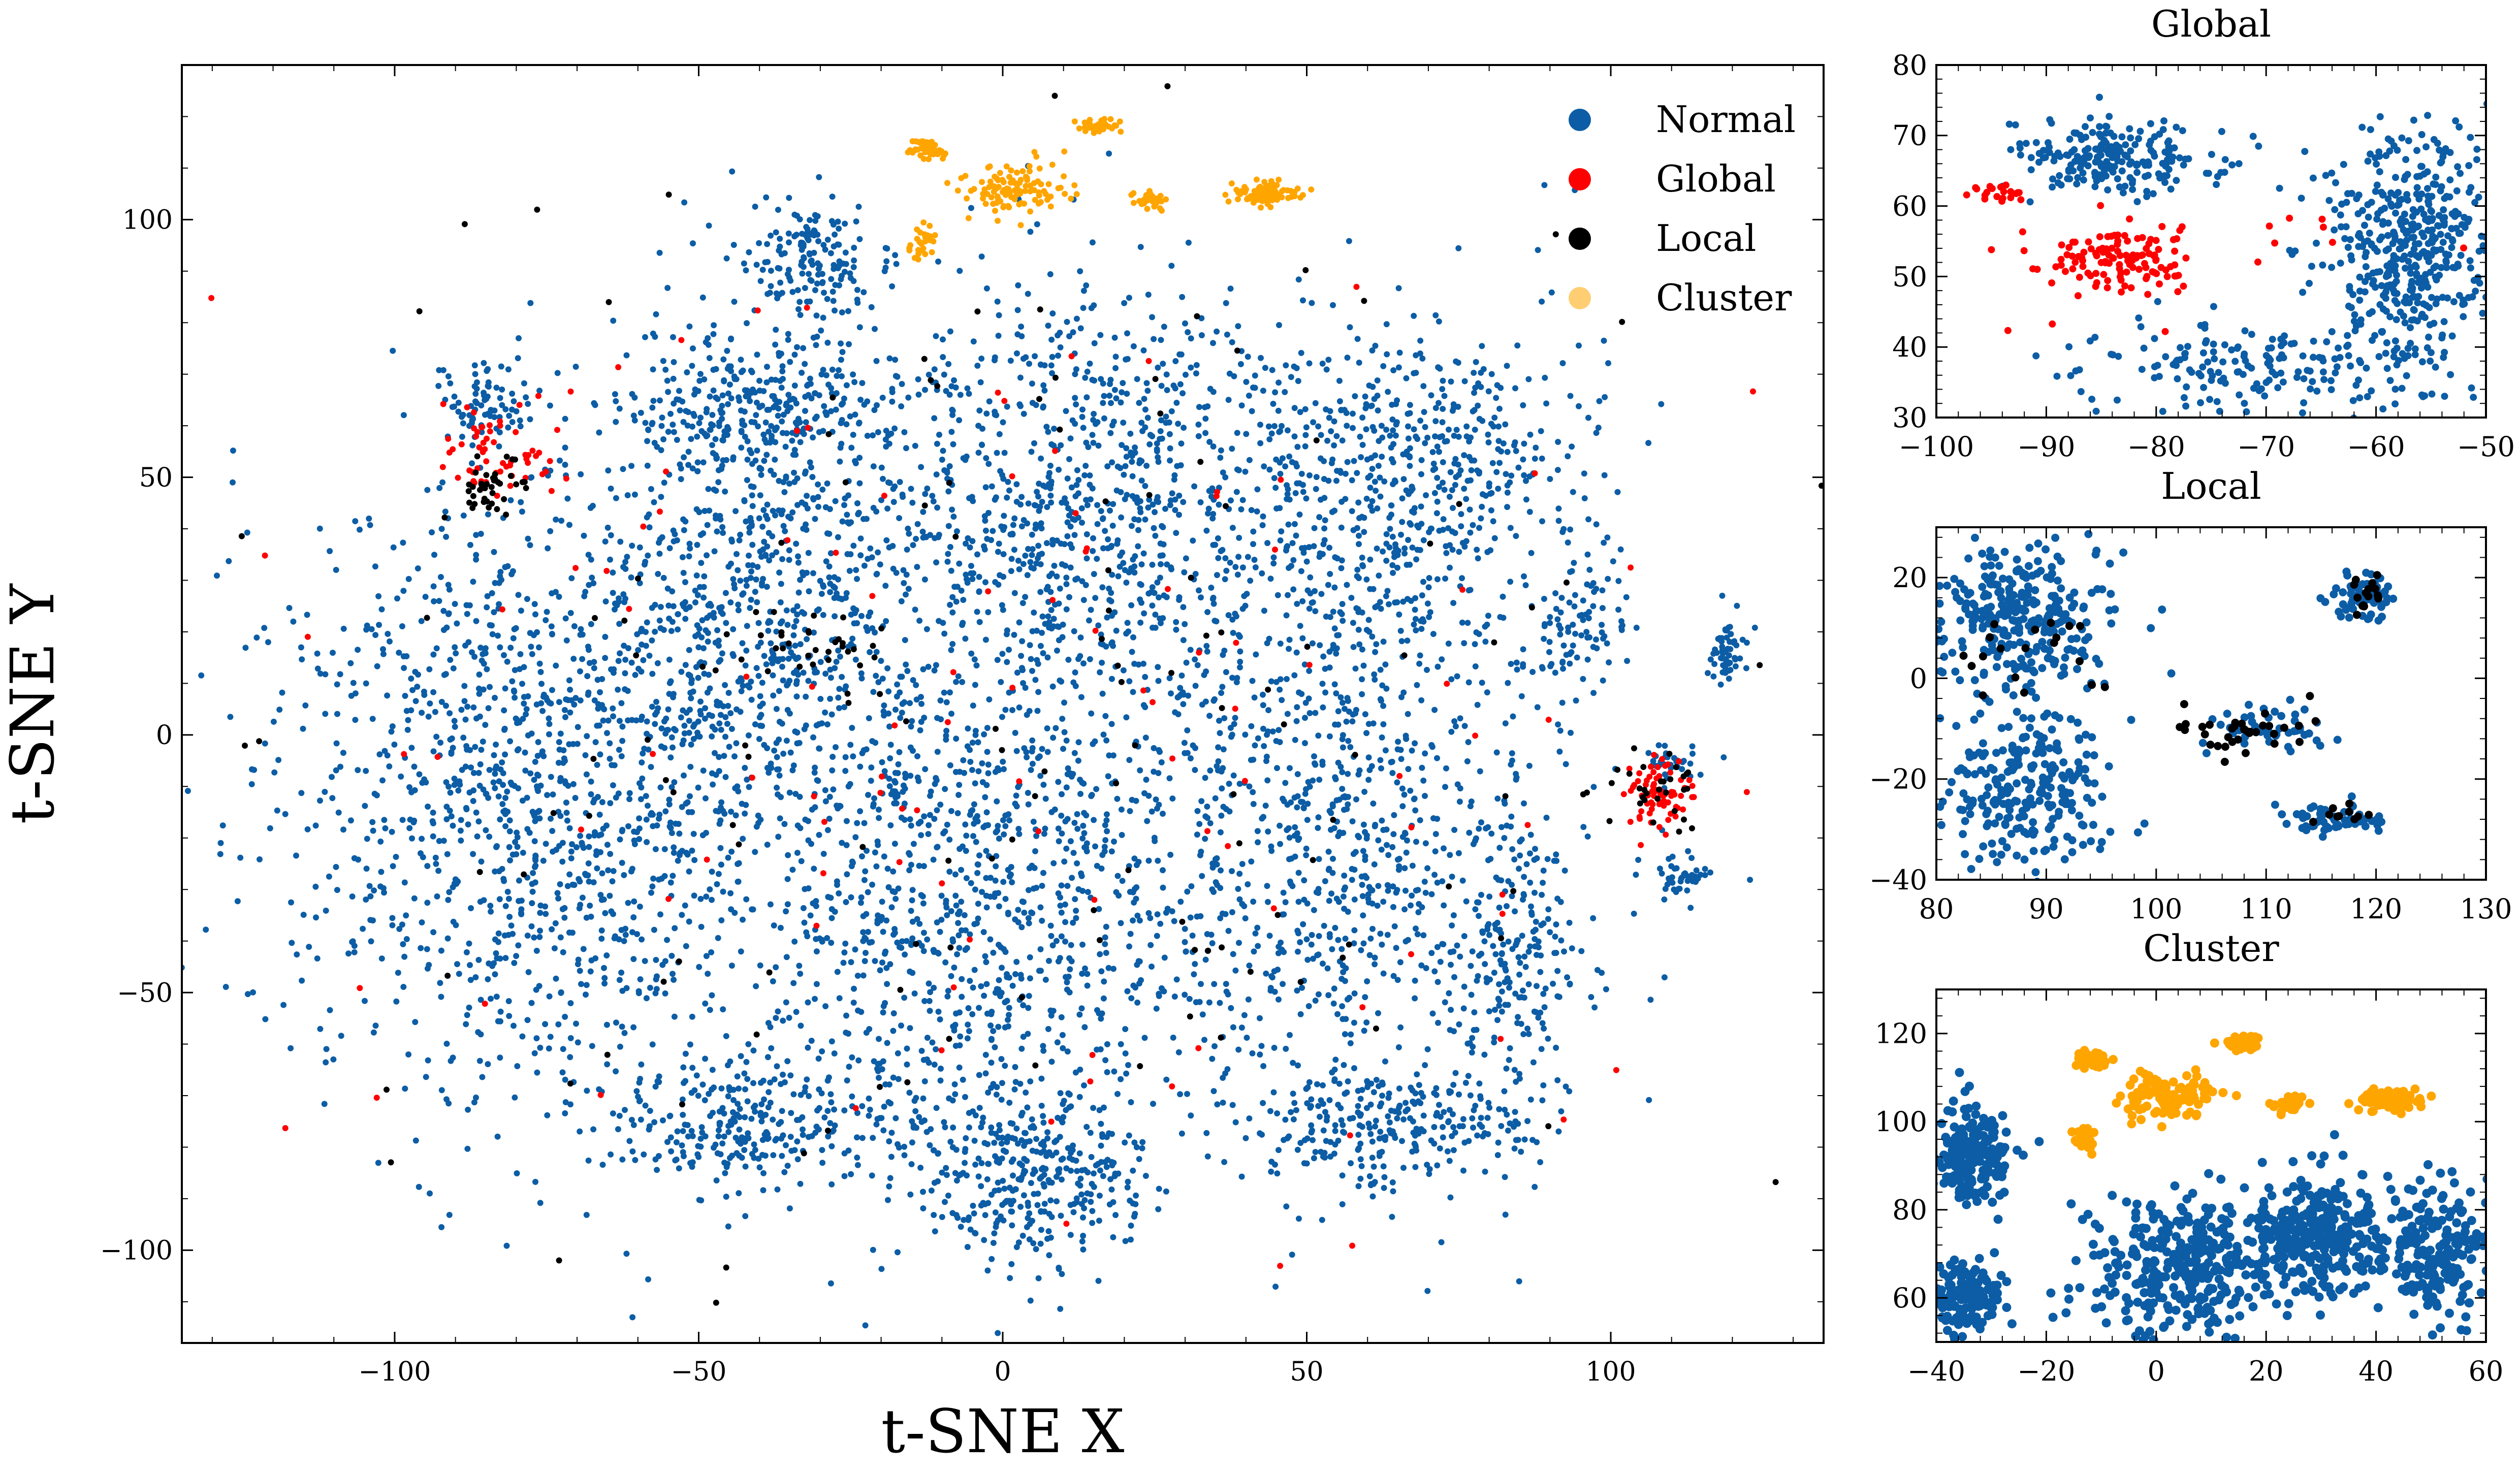 Image resolution: width=2520 pixels, height=1473 pixels. I want to click on point-normal-2081, so click(987, 1270).